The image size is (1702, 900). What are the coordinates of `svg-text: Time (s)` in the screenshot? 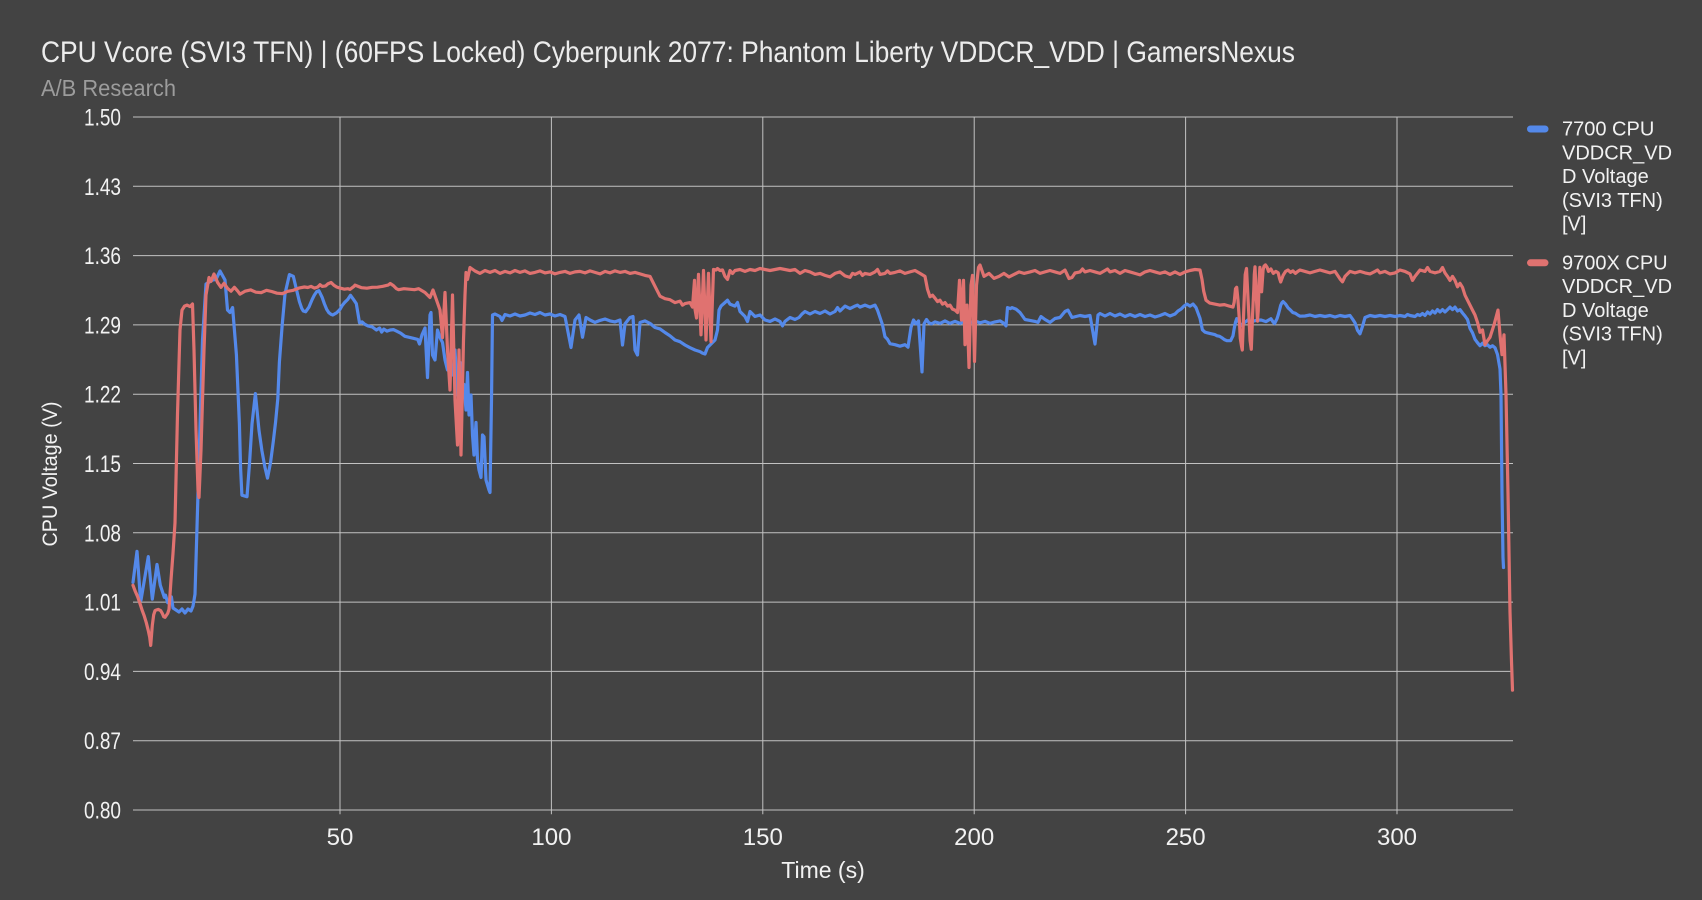 It's located at (822, 870).